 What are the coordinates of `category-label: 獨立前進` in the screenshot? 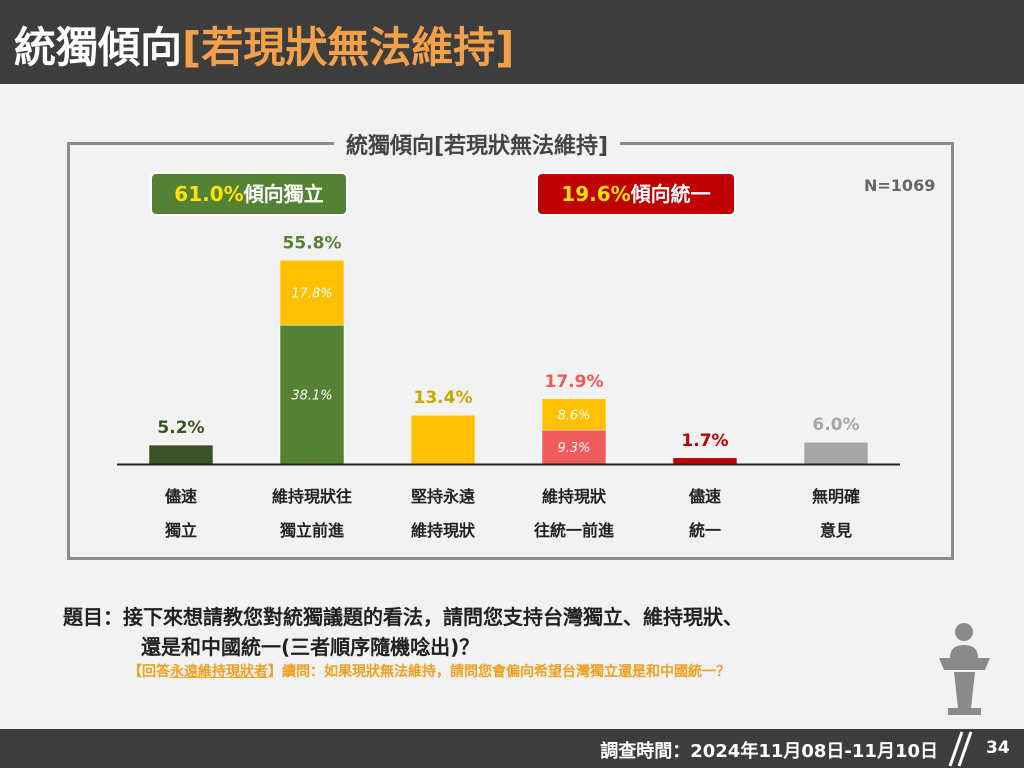 It's located at (311, 530).